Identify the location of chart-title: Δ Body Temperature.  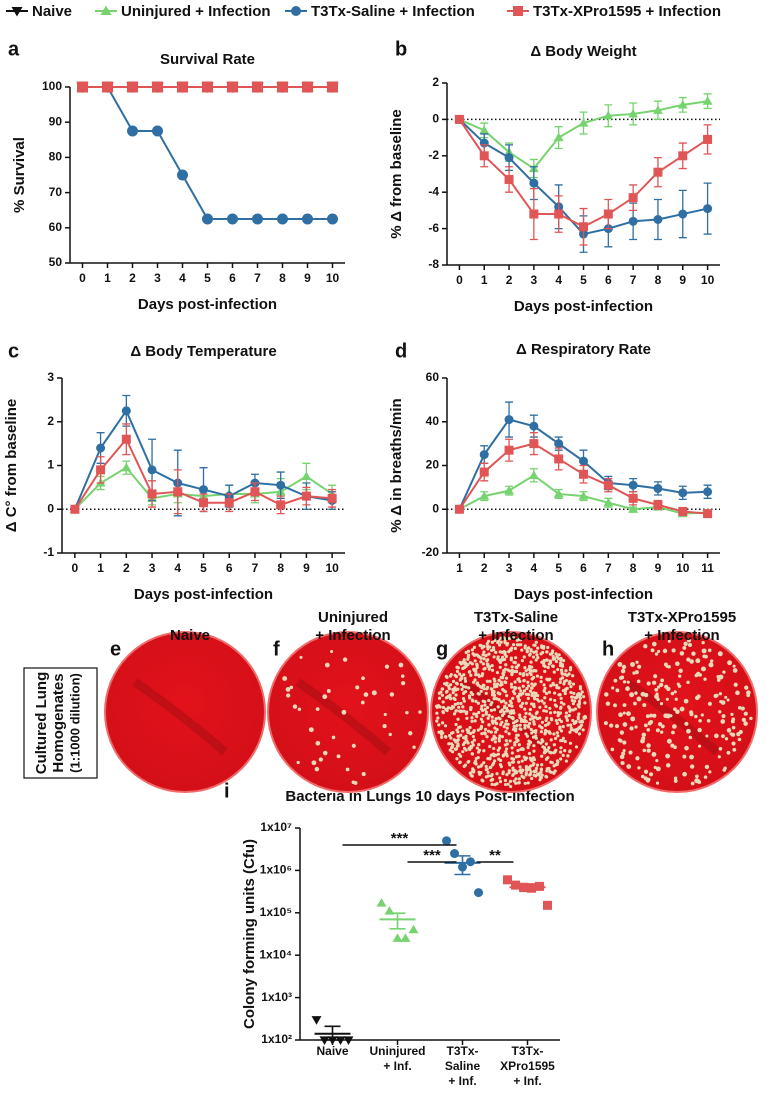
(203, 351).